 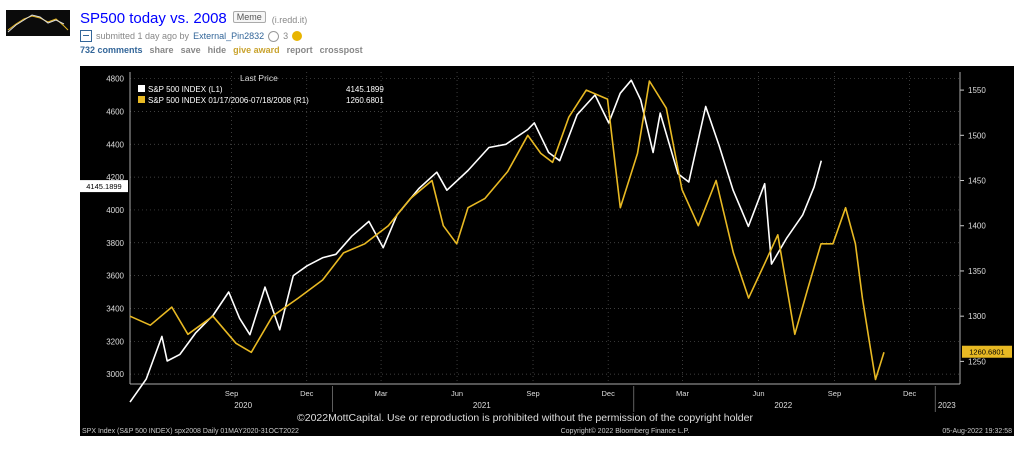 I want to click on right-current-value: 1260.6801, so click(x=986, y=352).